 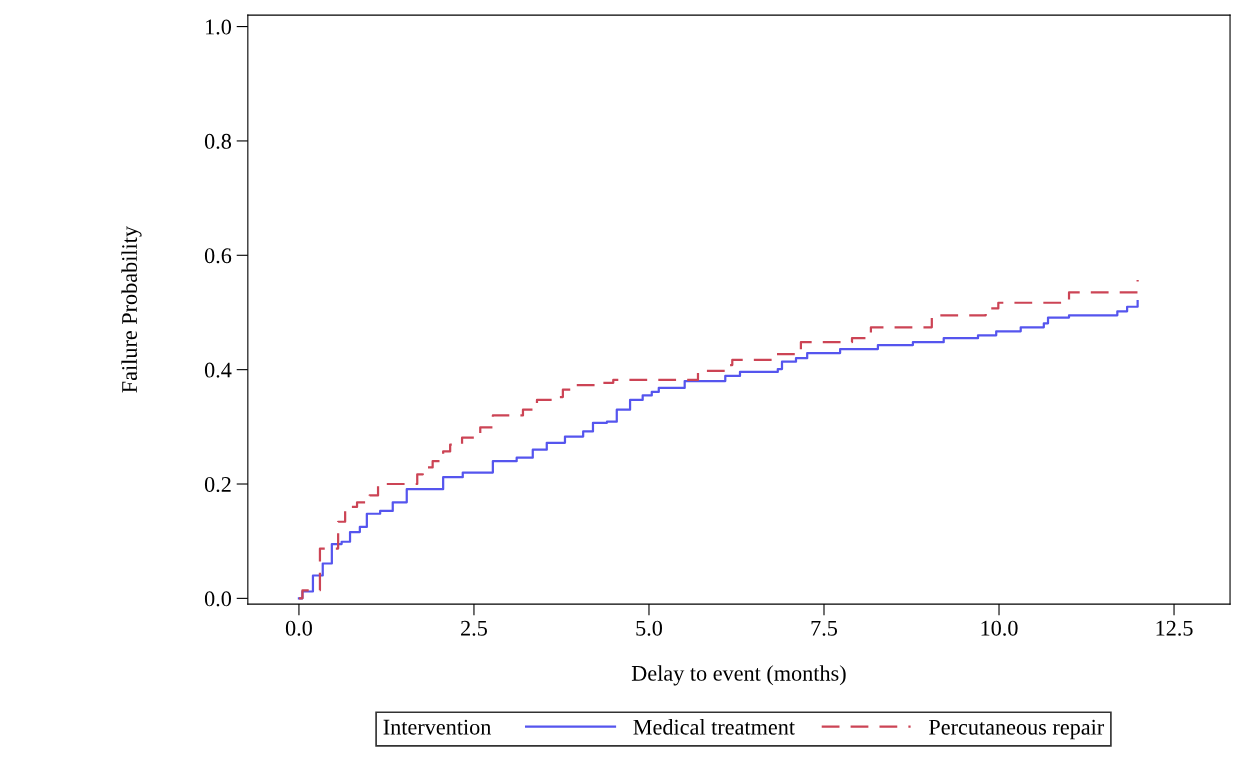 What do you see at coordinates (1174, 628) in the screenshot?
I see `x-tick-label: 12.5` at bounding box center [1174, 628].